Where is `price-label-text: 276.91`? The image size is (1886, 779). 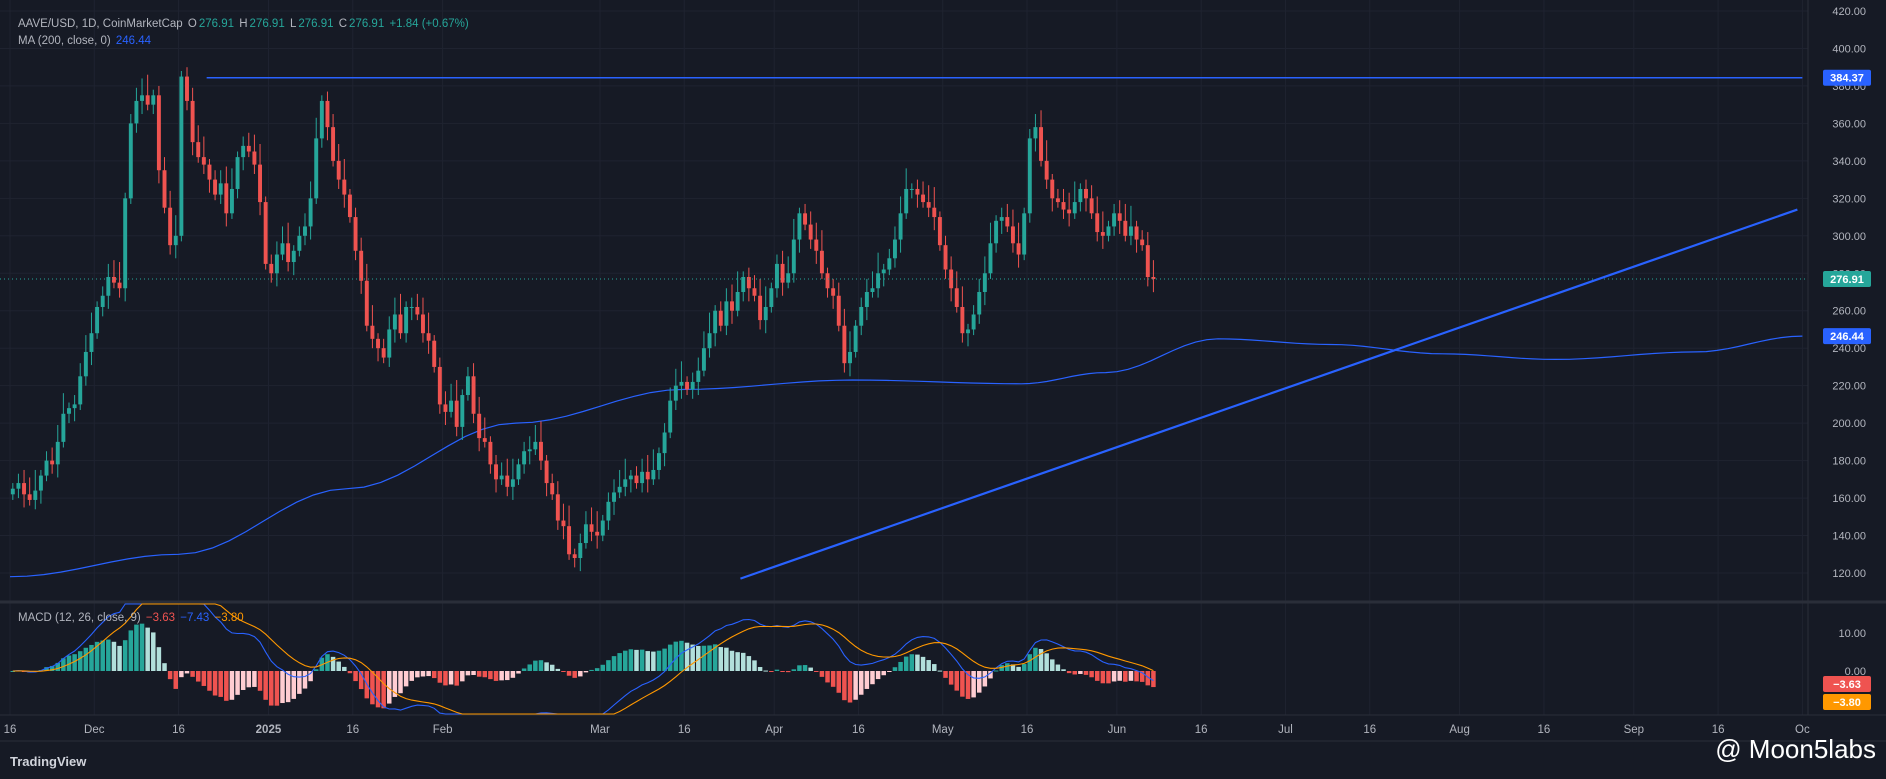 price-label-text: 276.91 is located at coordinates (1847, 280).